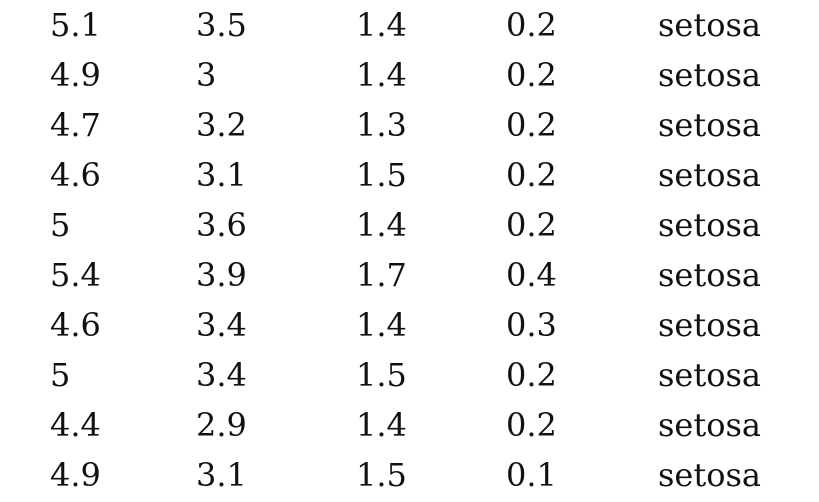 The image size is (819, 502). What do you see at coordinates (424, 75) in the screenshot?
I see `table-row: 4.9 3 1.4 0.2 setosa` at bounding box center [424, 75].